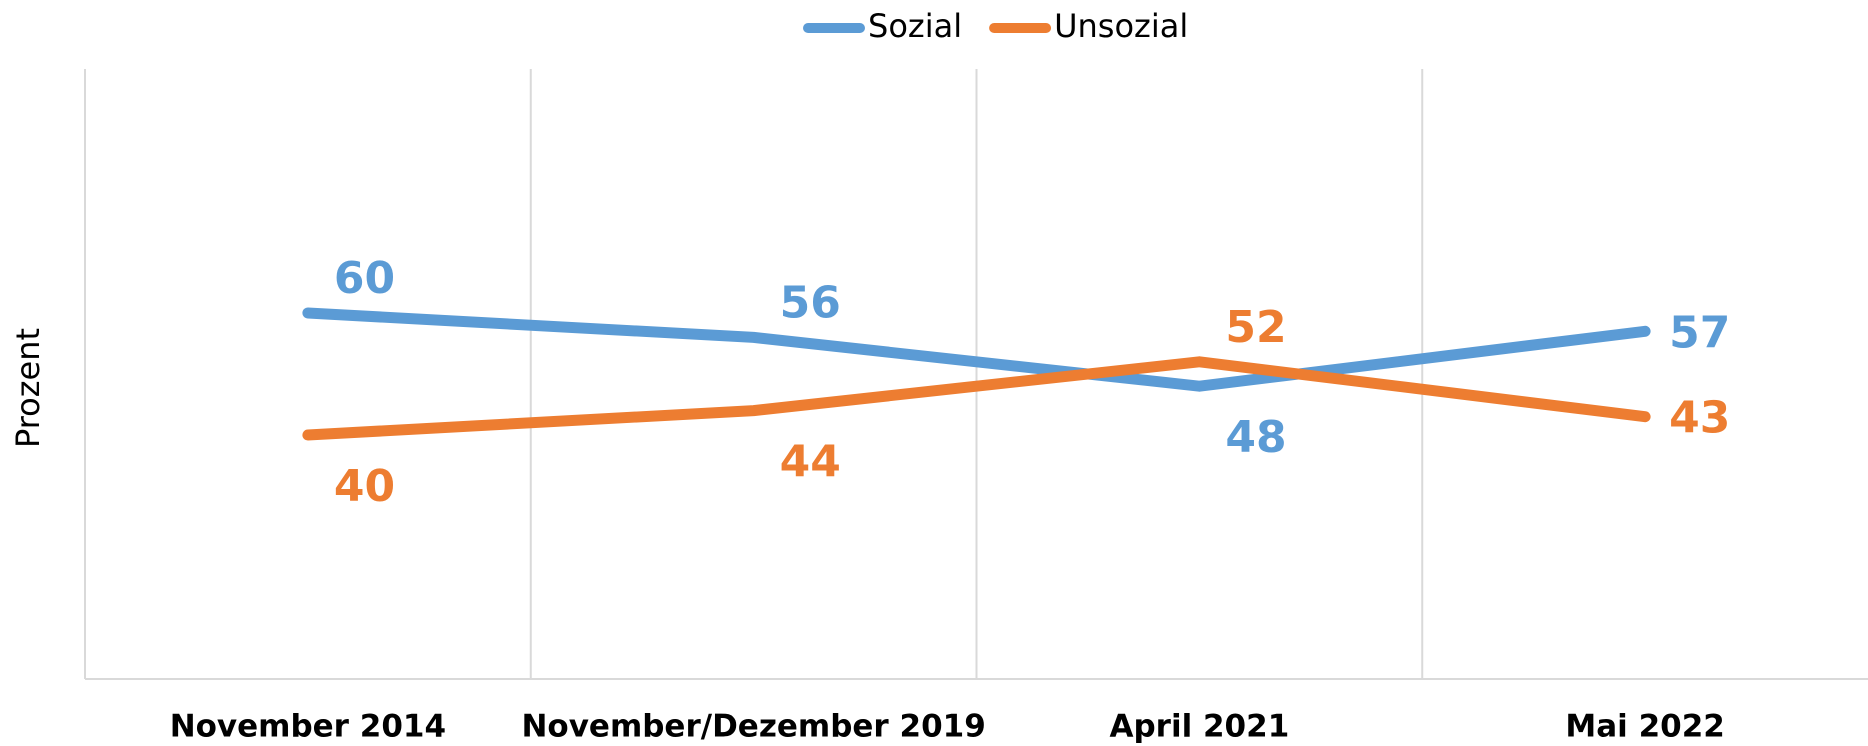 This screenshot has width=1868, height=746. I want to click on x-tick-label: April 2021, so click(1199, 727).